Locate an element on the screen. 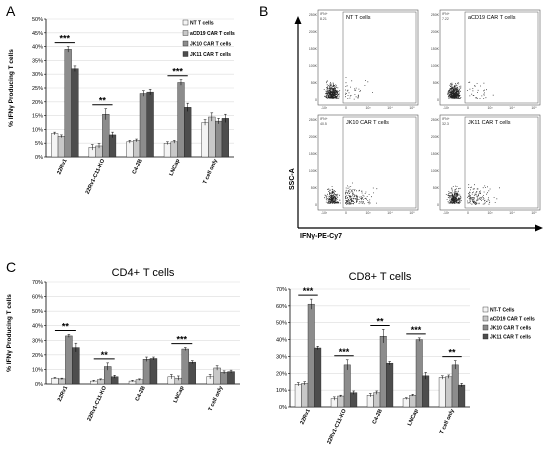  y-axis-label: % IFNγ Producing T cells is located at coordinates (9, 333).